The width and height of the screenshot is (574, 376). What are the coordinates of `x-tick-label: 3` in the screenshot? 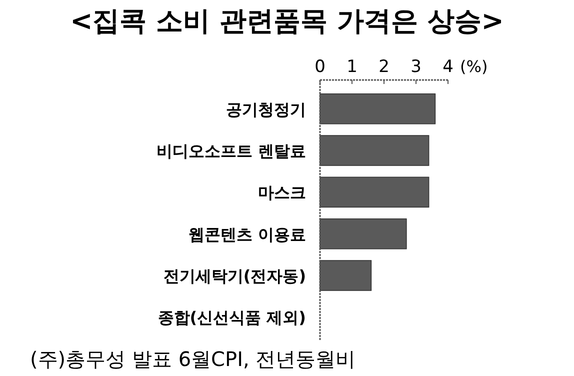 It's located at (416, 67).